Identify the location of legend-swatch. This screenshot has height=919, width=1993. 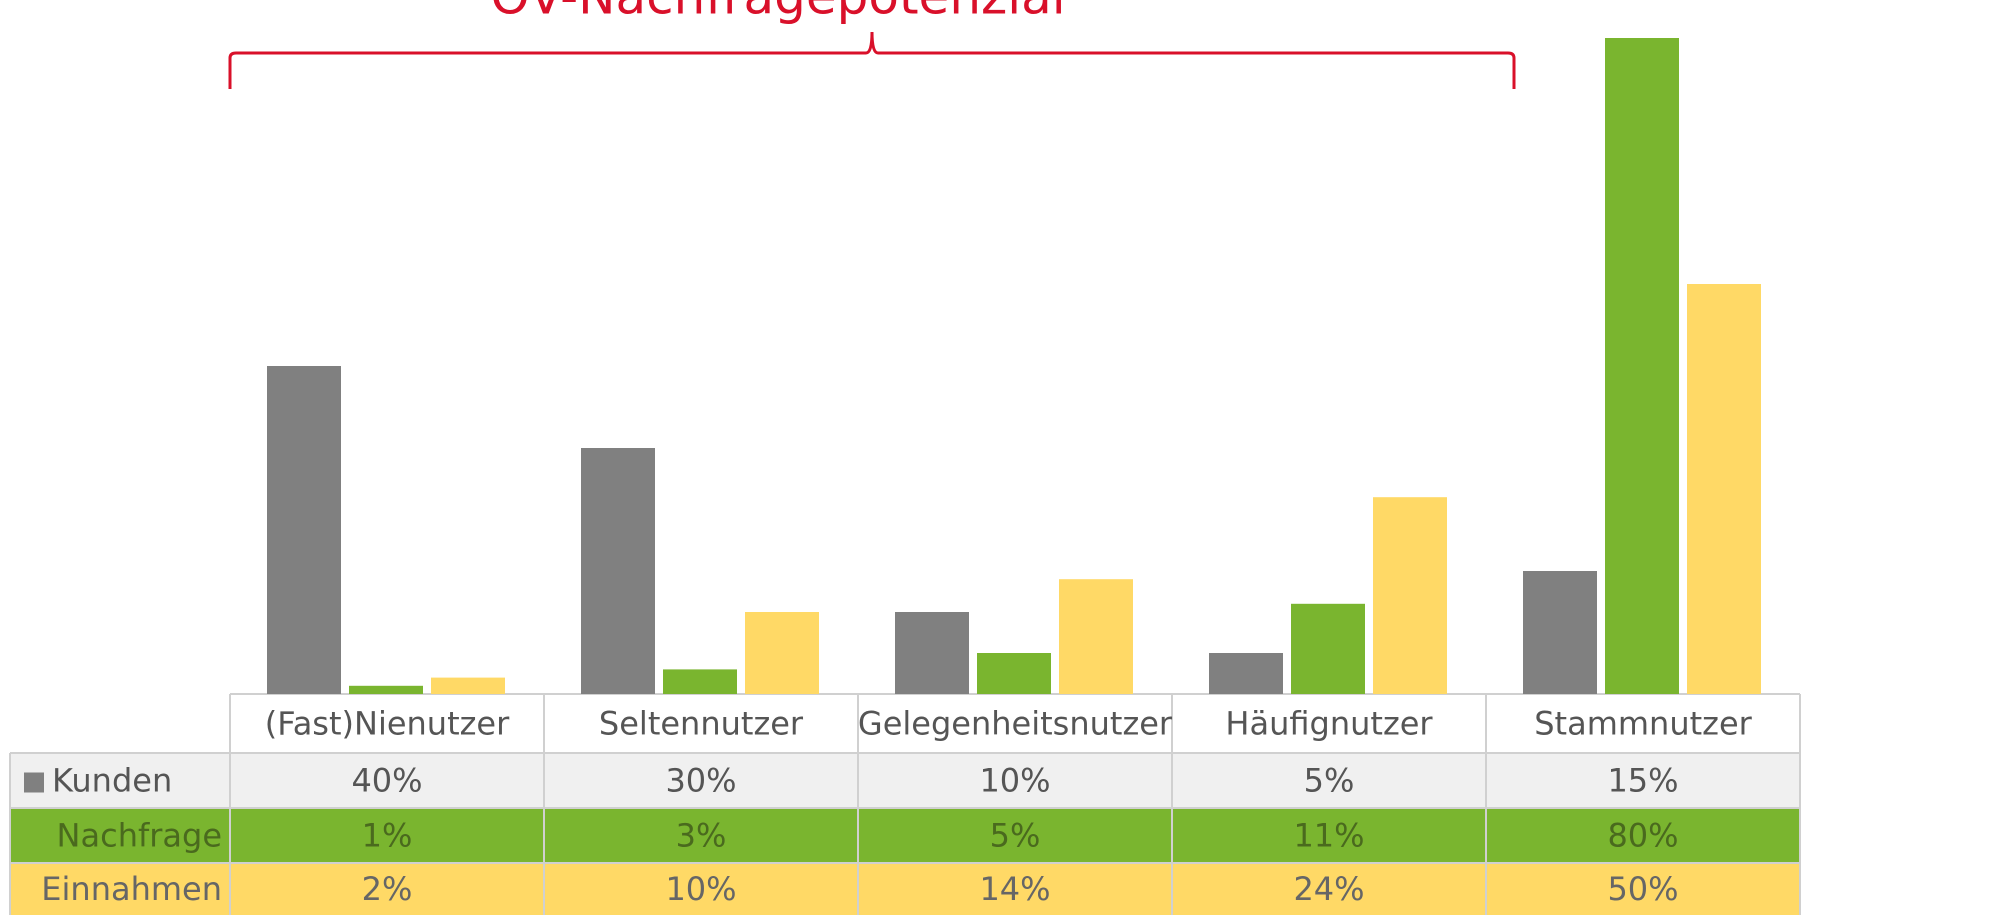
(34, 782).